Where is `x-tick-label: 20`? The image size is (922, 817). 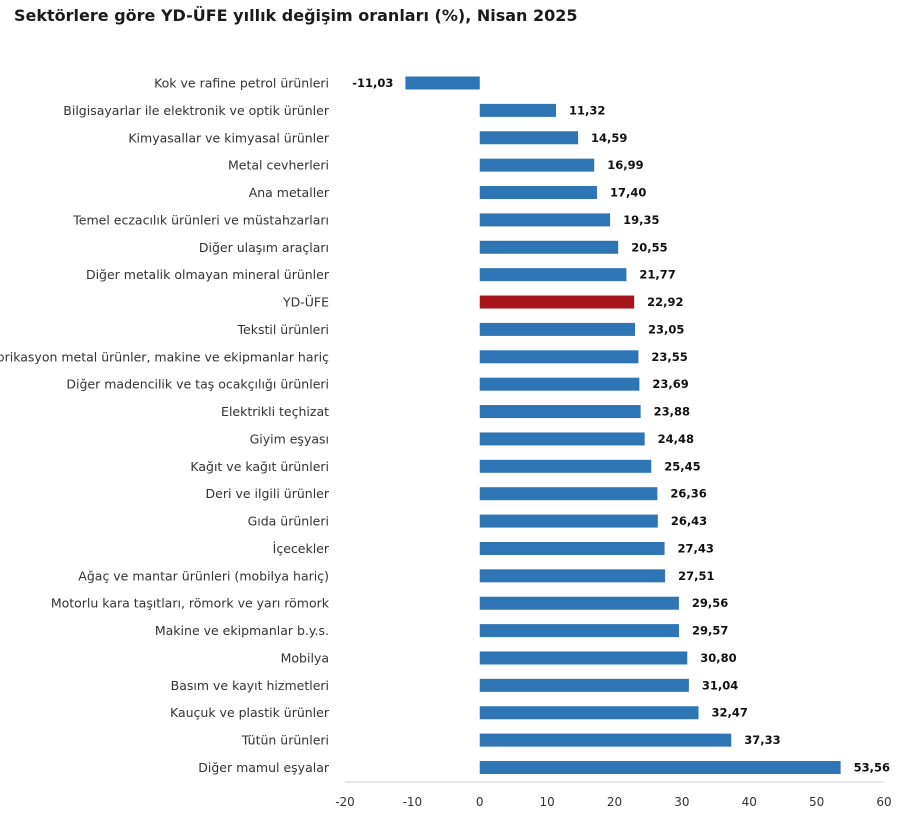
x-tick-label: 20 is located at coordinates (614, 802).